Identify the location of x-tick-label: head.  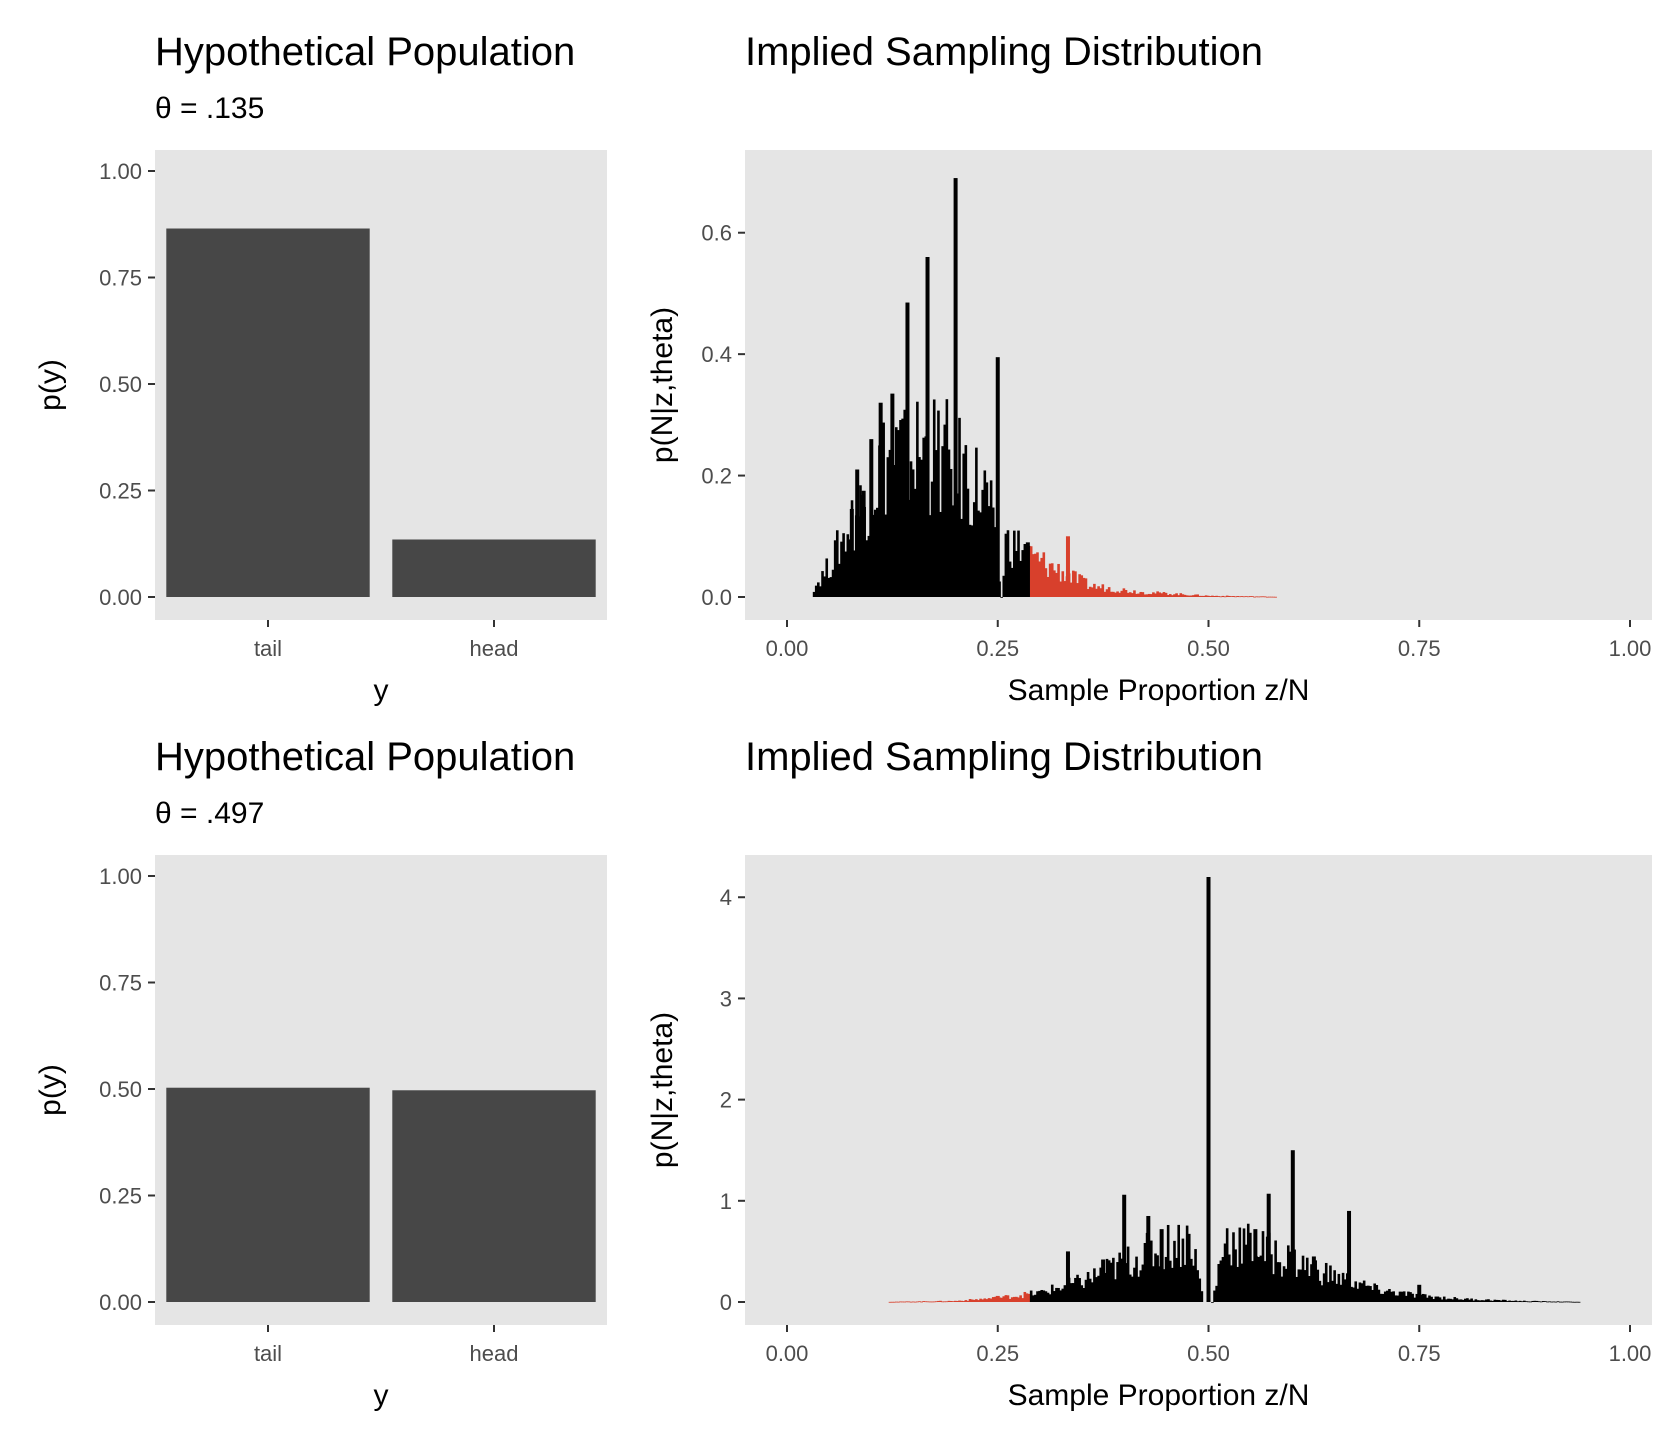
(494, 648).